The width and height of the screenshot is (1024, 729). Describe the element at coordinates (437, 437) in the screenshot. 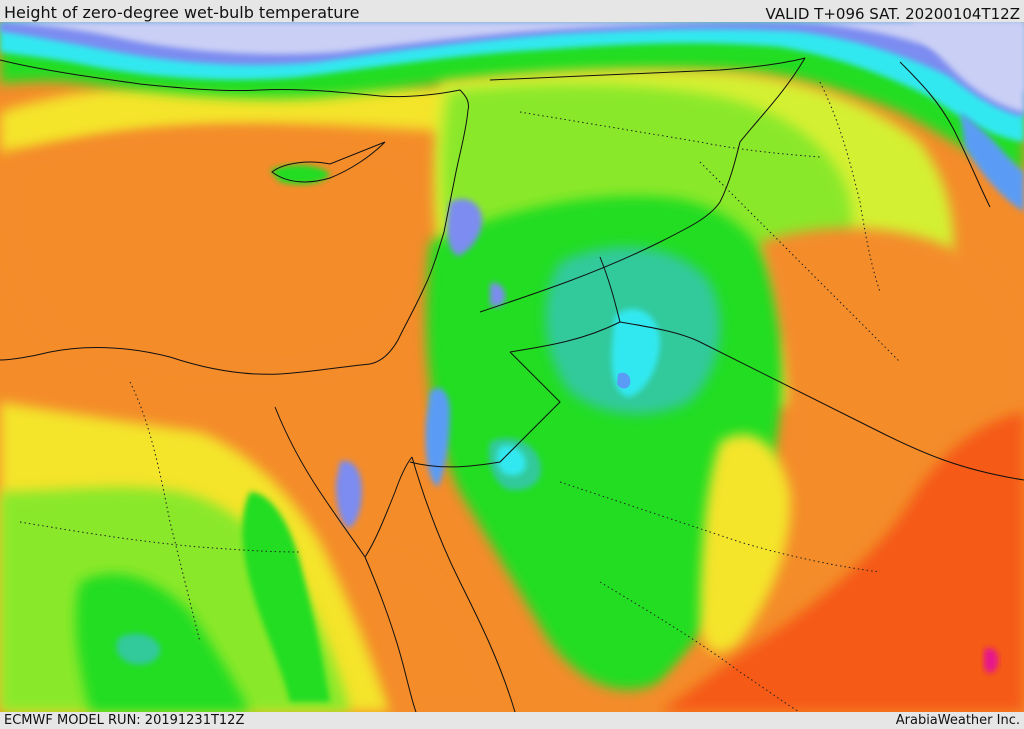

I see `jordan-valley-blue` at that location.